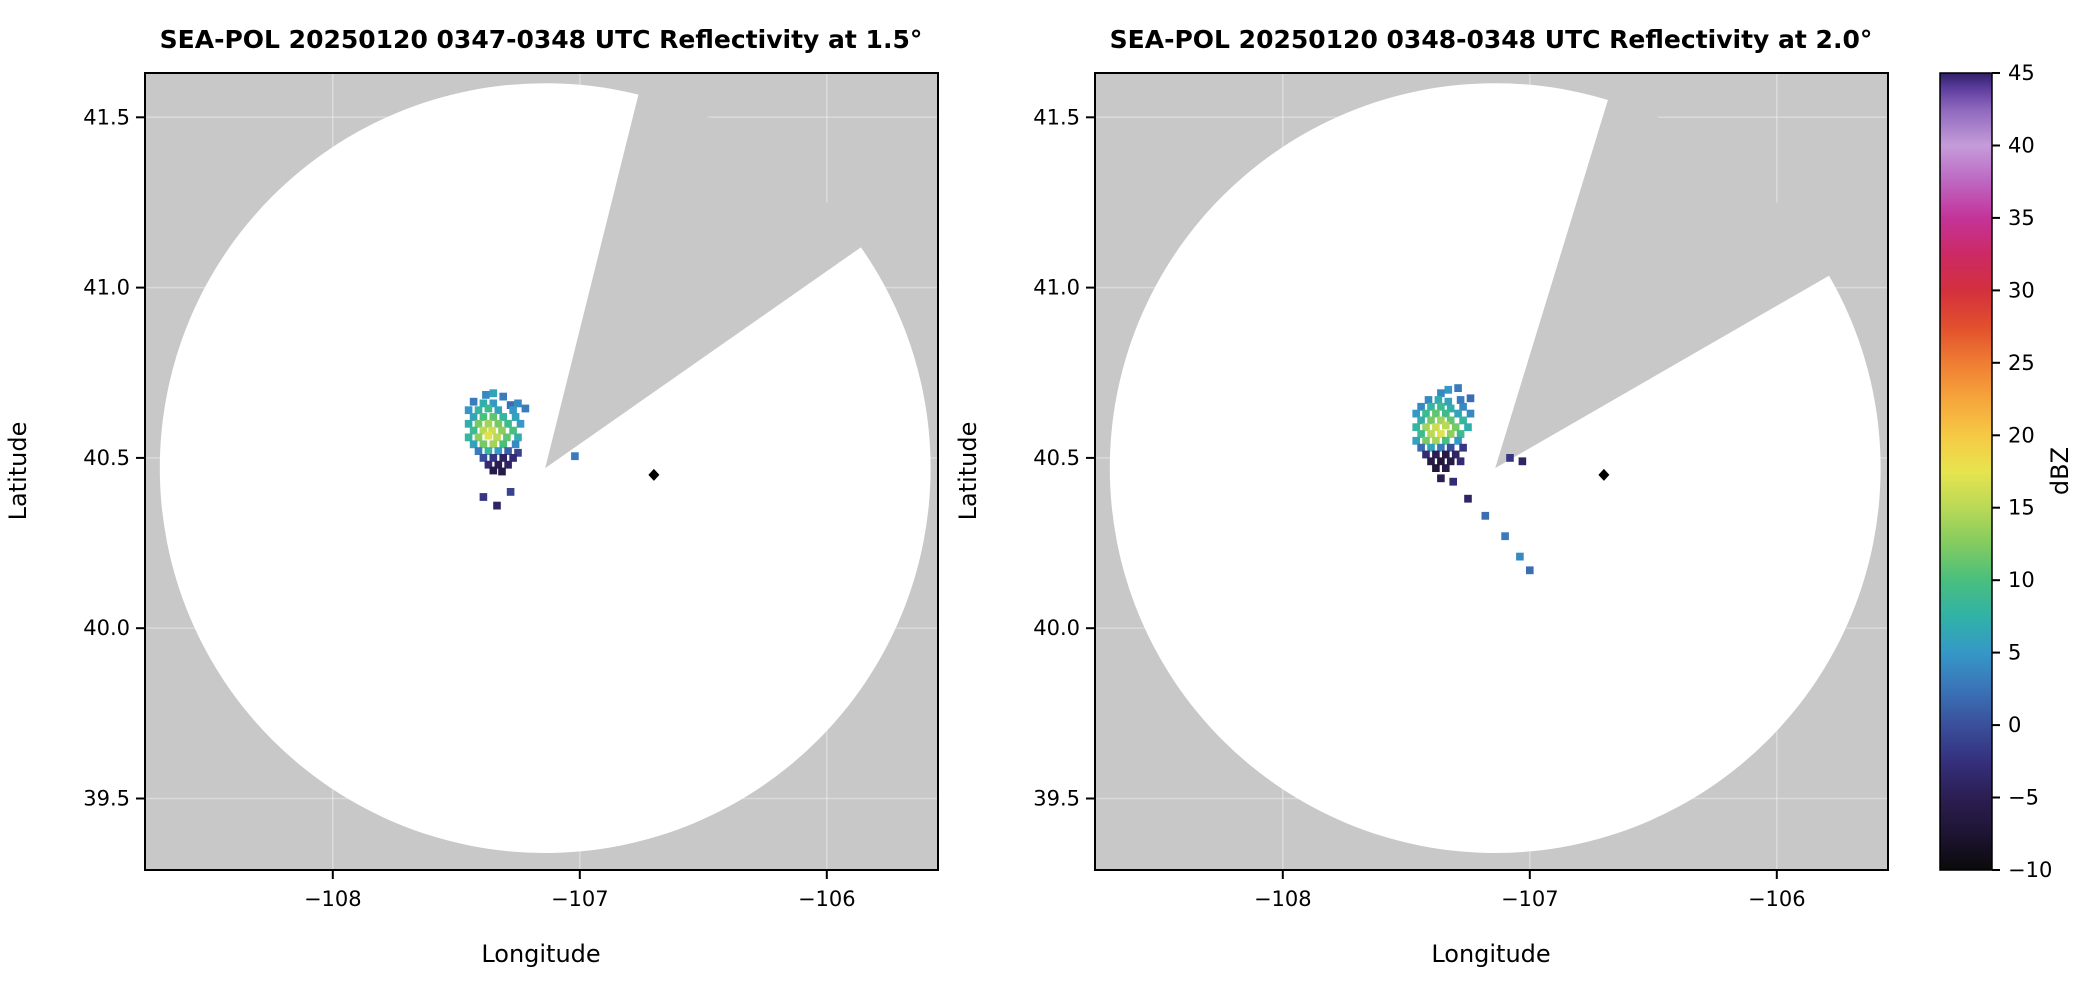 Image resolution: width=2096 pixels, height=990 pixels. What do you see at coordinates (2014, 725) in the screenshot?
I see `colorbar-tick-label: 0` at bounding box center [2014, 725].